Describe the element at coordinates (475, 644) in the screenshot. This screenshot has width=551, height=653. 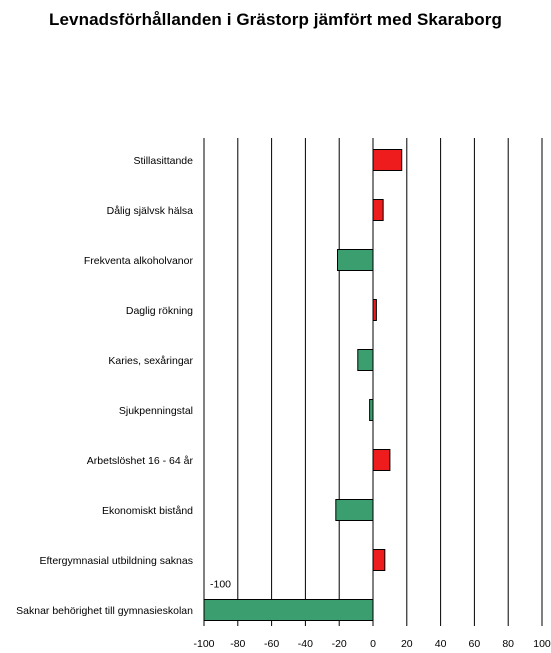
I see `x-tick-label: 60` at that location.